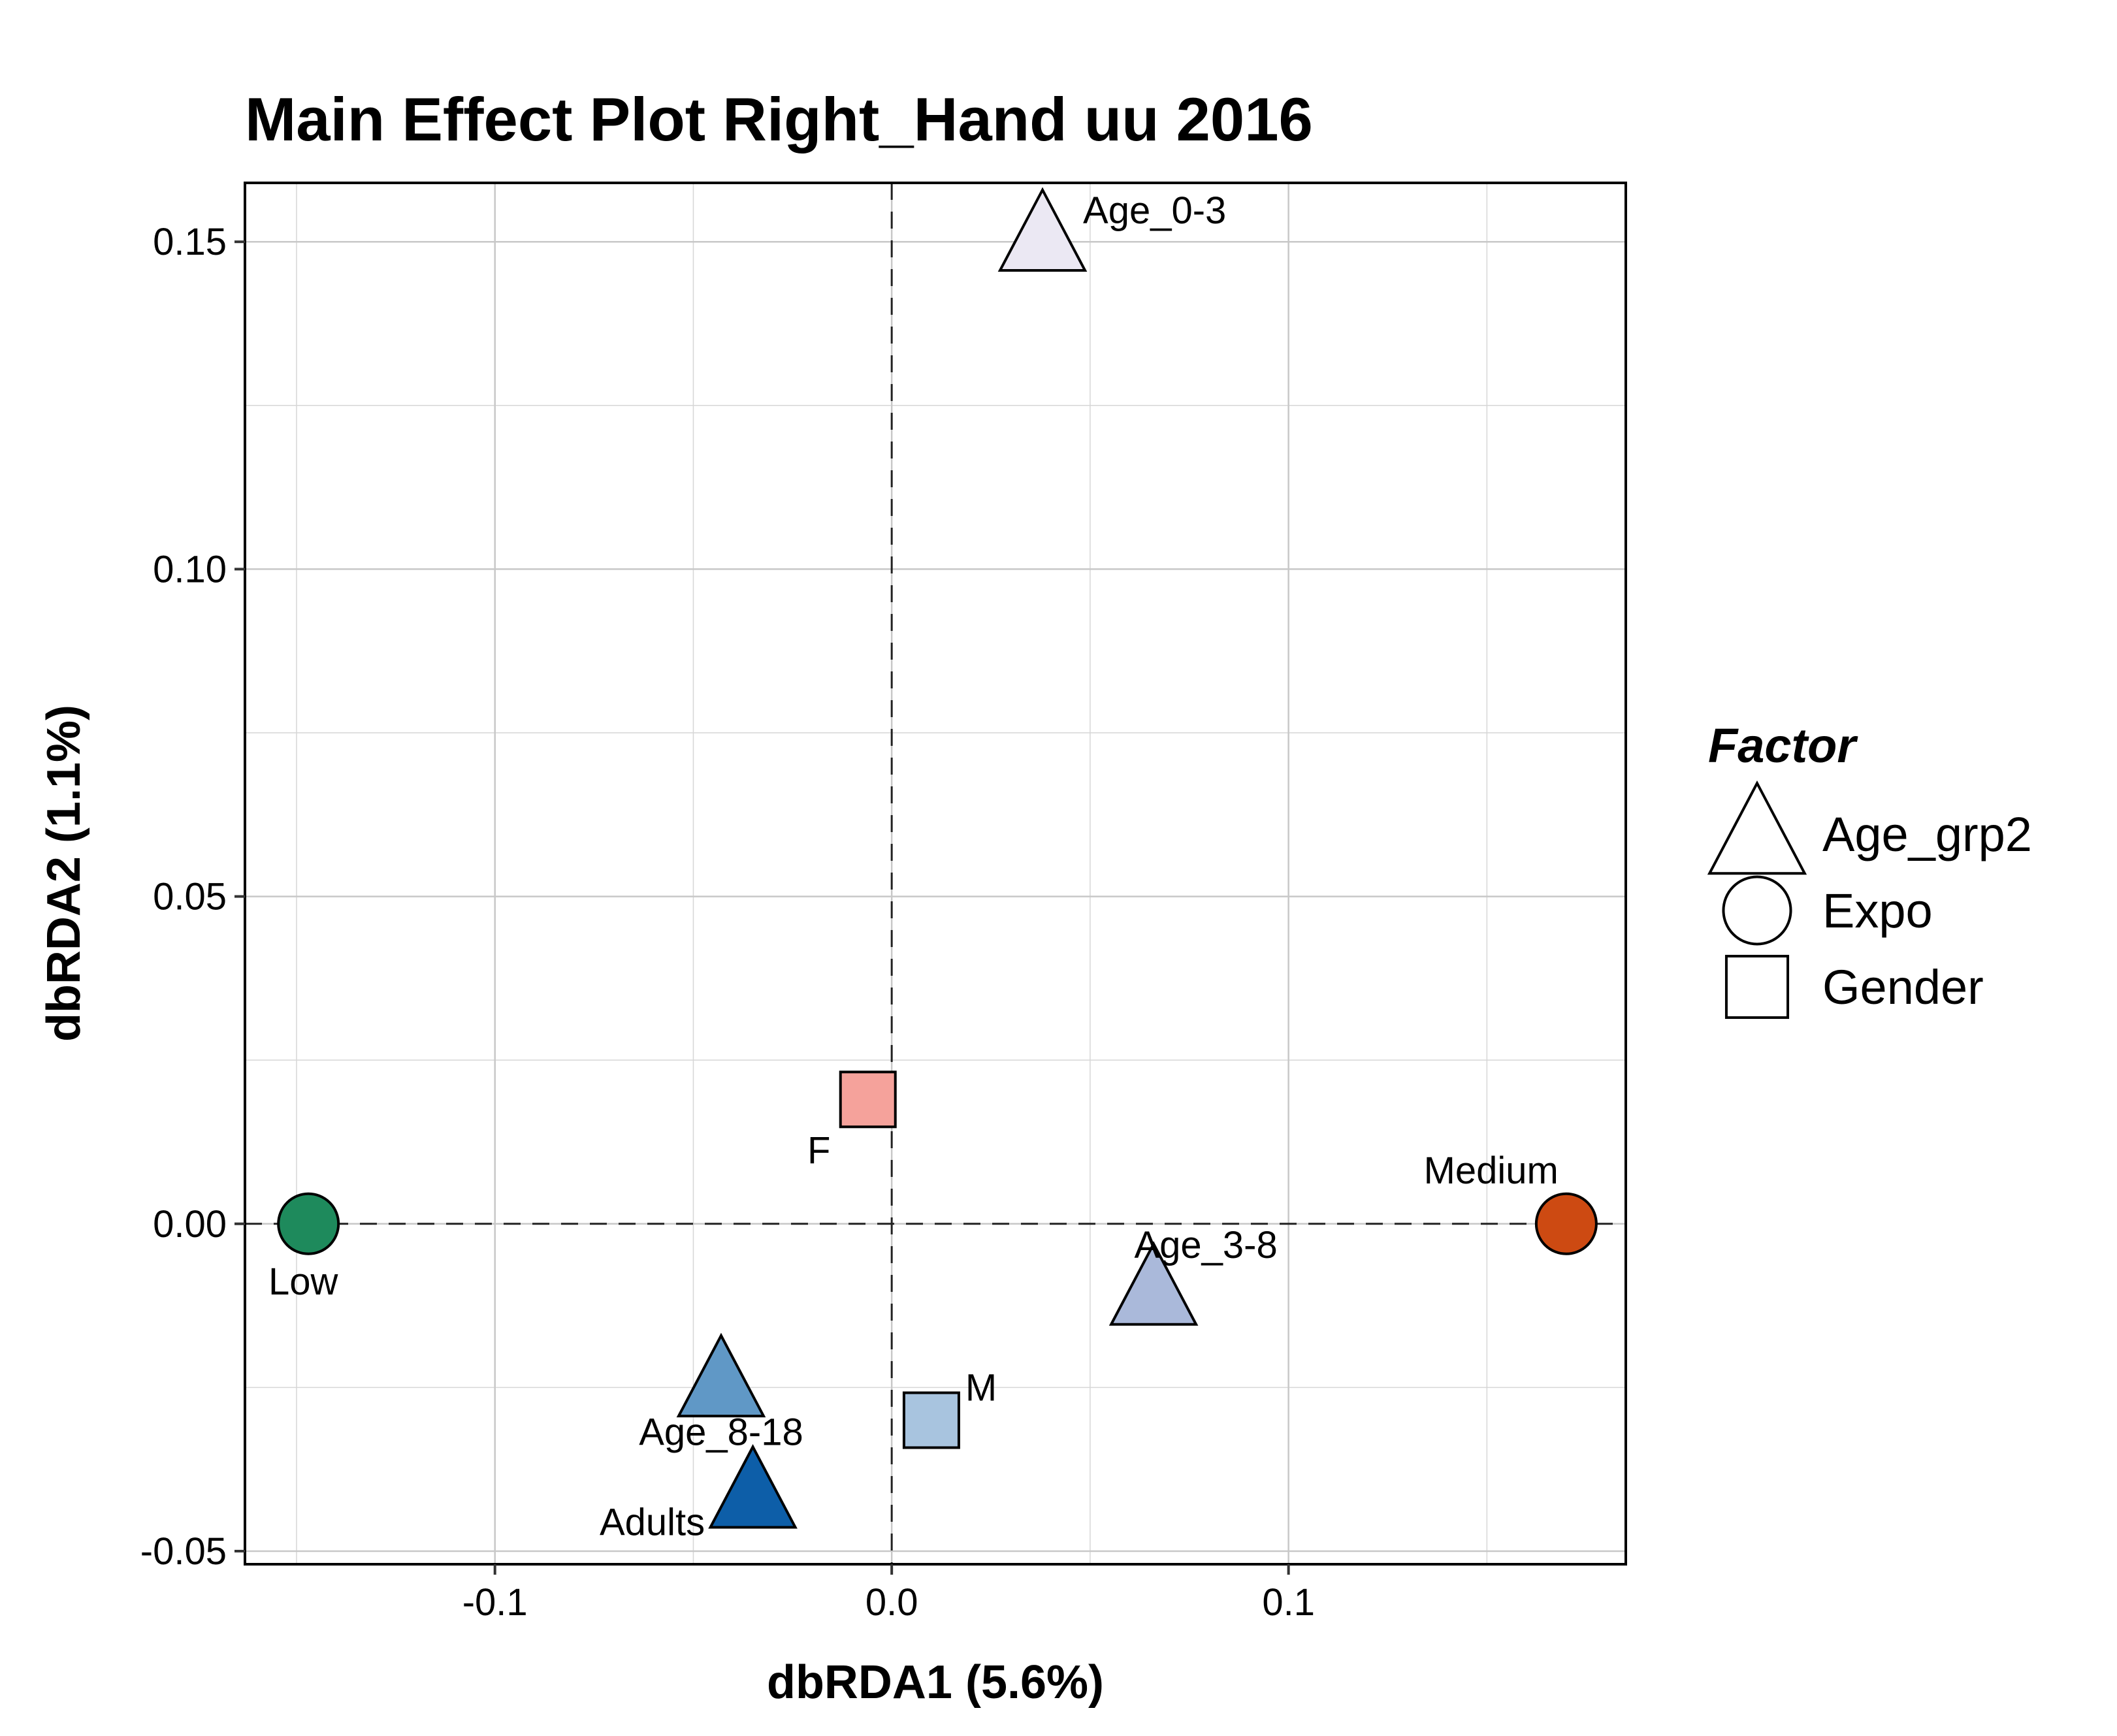  What do you see at coordinates (308, 1223) in the screenshot?
I see `point-low` at bounding box center [308, 1223].